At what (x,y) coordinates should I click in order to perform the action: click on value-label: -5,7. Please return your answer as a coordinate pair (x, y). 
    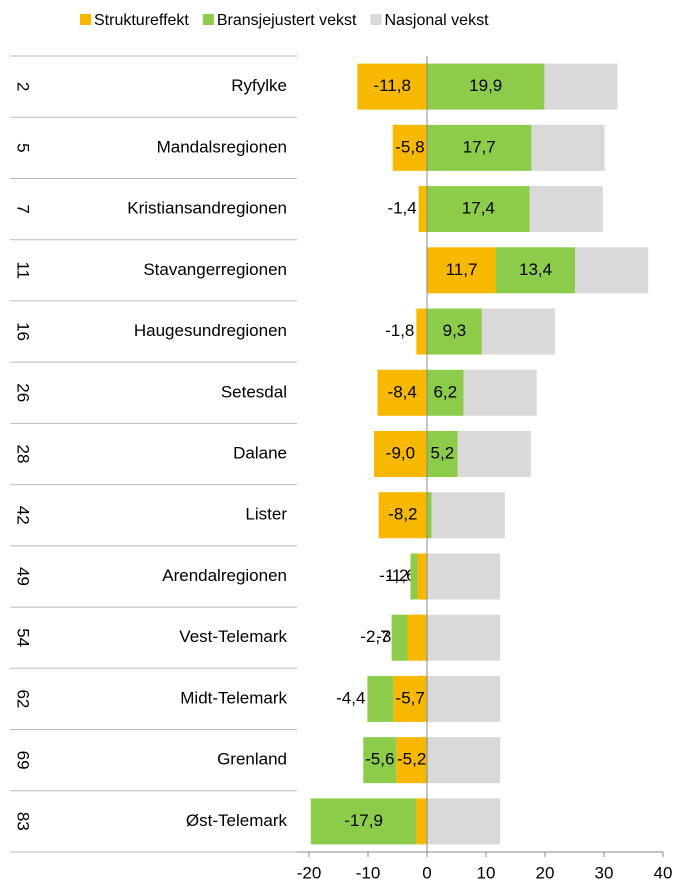
    Looking at the image, I should click on (410, 697).